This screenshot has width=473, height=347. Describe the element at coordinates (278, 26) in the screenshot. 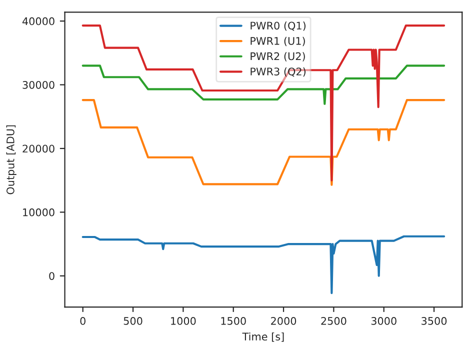

I see `legend-label: PWR0 (Q1)` at that location.